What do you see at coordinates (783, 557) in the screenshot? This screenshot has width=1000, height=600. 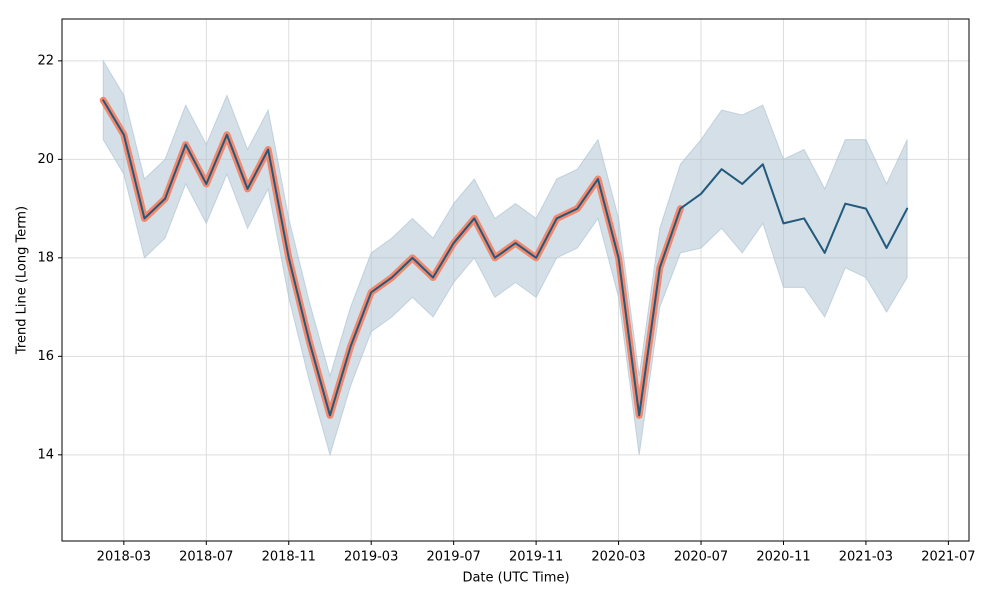 I see `x-tick-label: 2020-11` at bounding box center [783, 557].